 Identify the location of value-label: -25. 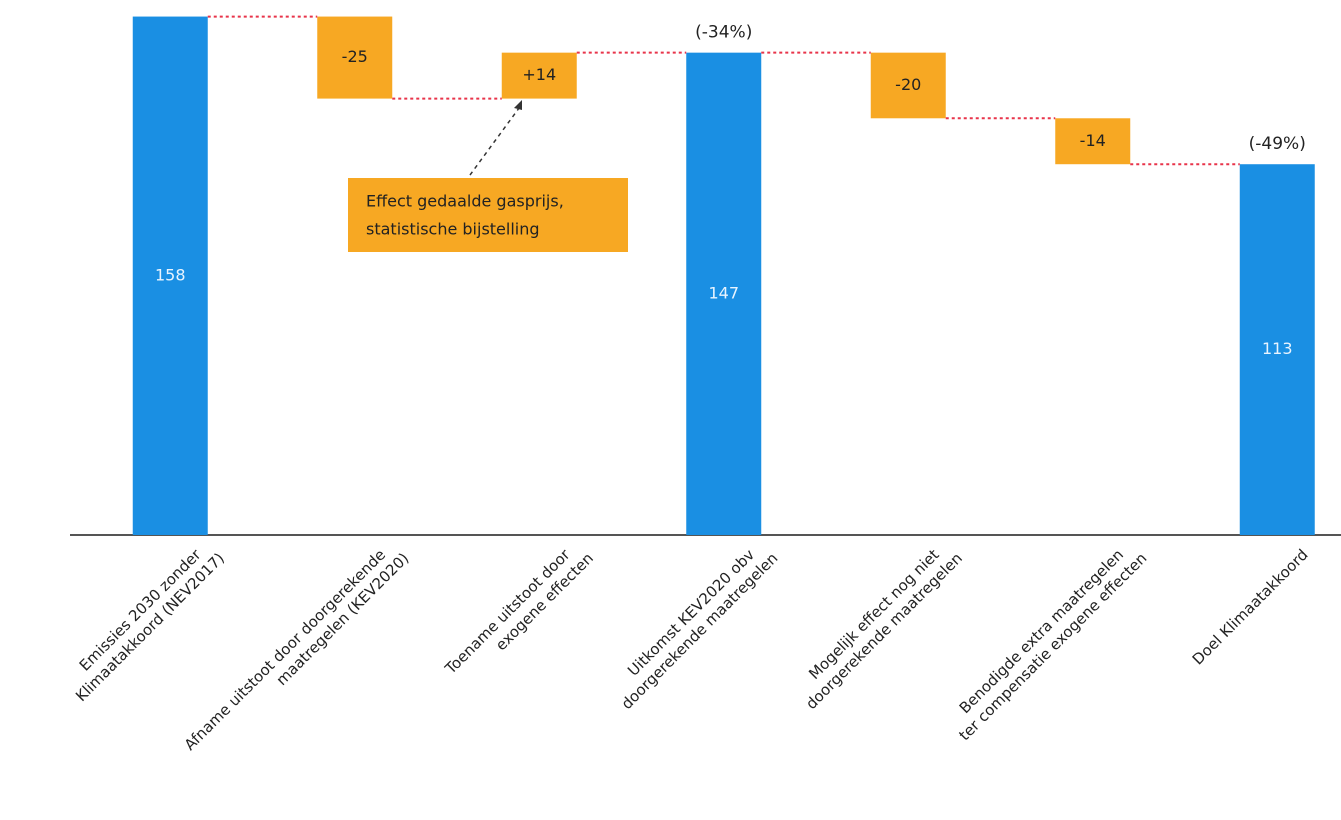
(355, 56).